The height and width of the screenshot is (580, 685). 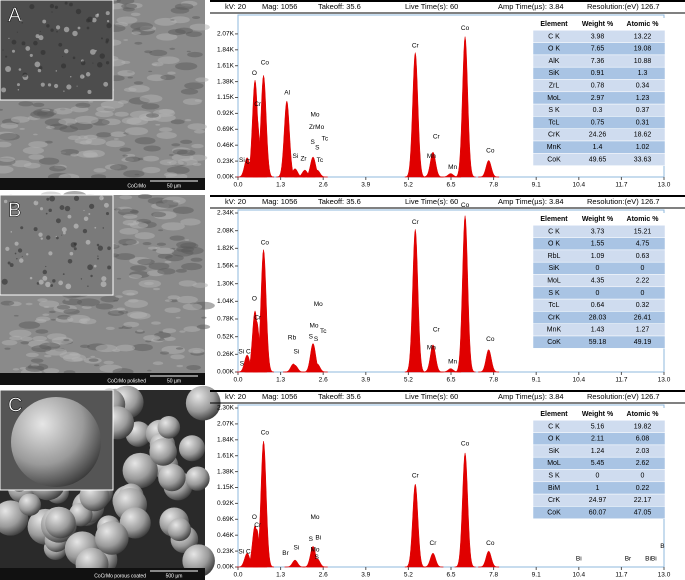 I want to click on table-cell: SiK, so click(x=554, y=451).